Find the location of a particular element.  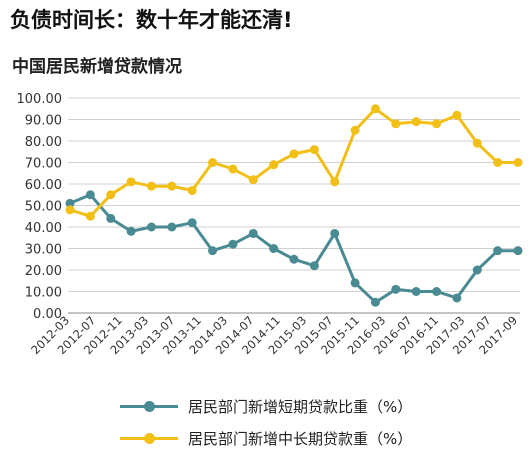

y-tick-label: 40.00 is located at coordinates (43, 228).